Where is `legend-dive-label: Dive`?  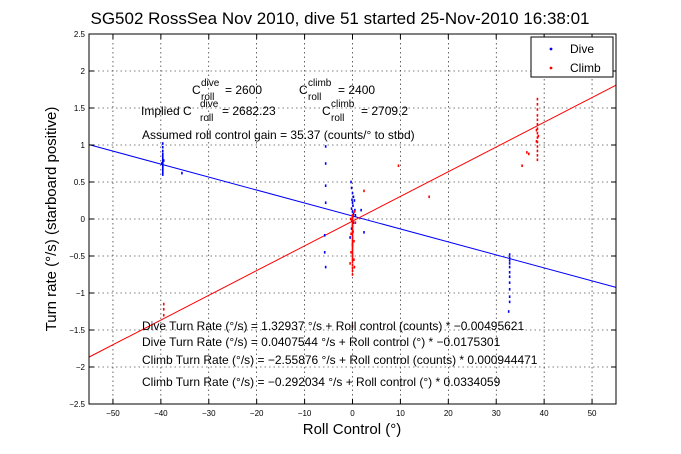
legend-dive-label: Dive is located at coordinates (582, 49).